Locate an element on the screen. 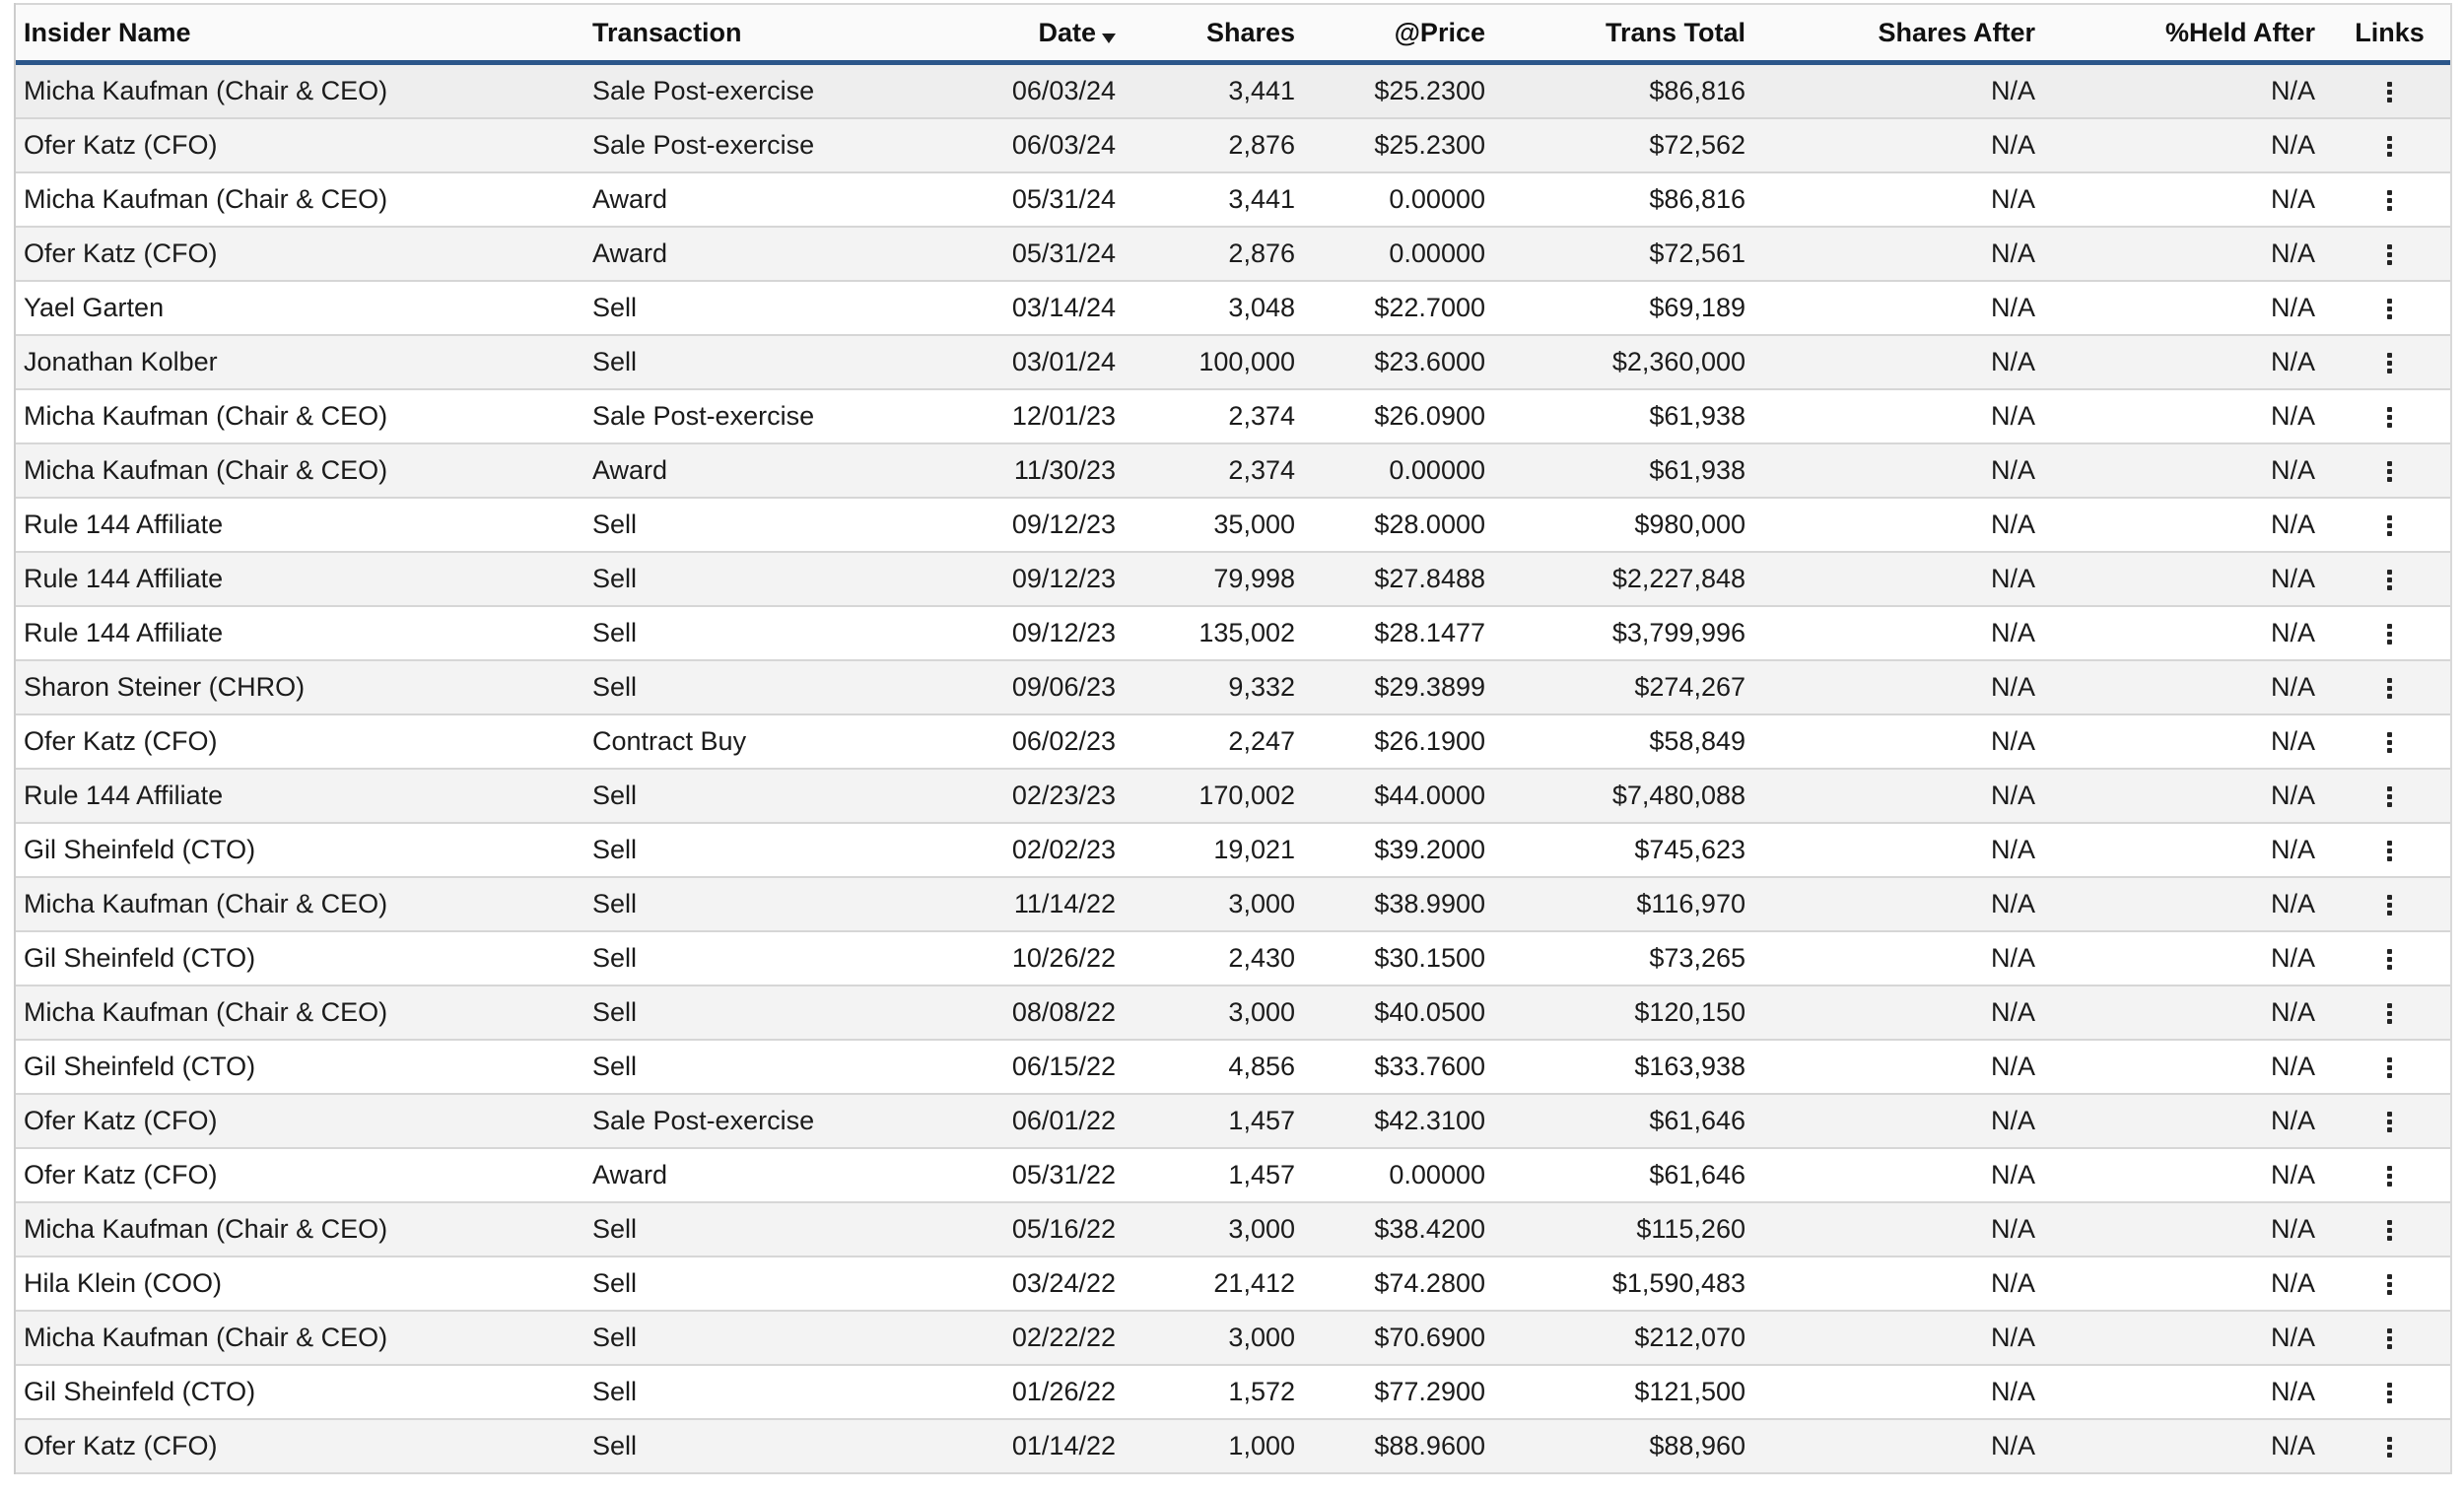 The height and width of the screenshot is (1494, 2464). cell-price: $74.2800 is located at coordinates (1404, 1284).